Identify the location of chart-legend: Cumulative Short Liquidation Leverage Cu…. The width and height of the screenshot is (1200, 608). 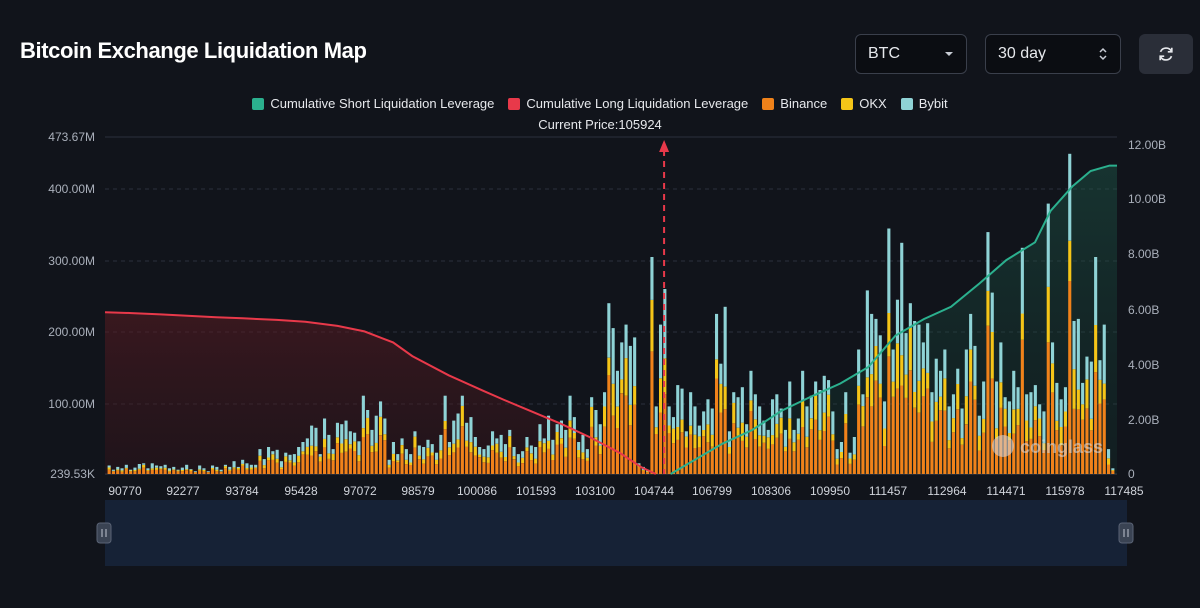
(600, 103).